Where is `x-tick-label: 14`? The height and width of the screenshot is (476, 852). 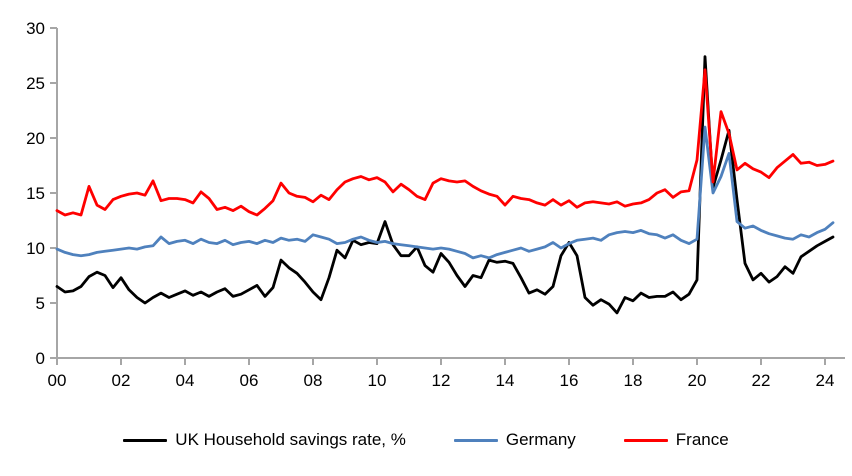 x-tick-label: 14 is located at coordinates (505, 380).